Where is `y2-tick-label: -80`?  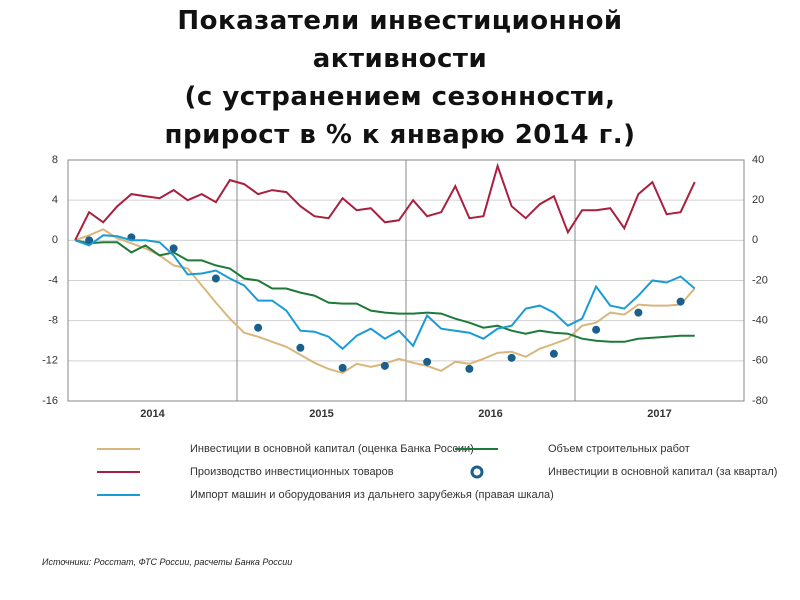 y2-tick-label: -80 is located at coordinates (760, 401).